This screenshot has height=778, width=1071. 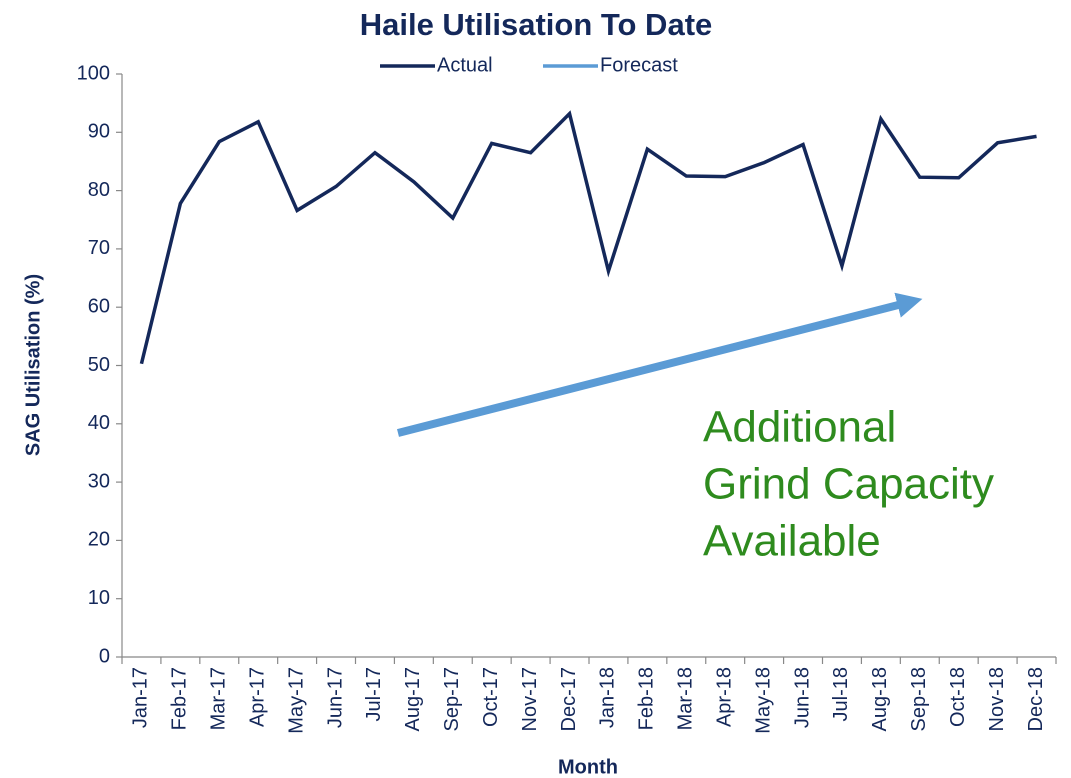 I want to click on x-tick-label: Feb-17, so click(x=180, y=698).